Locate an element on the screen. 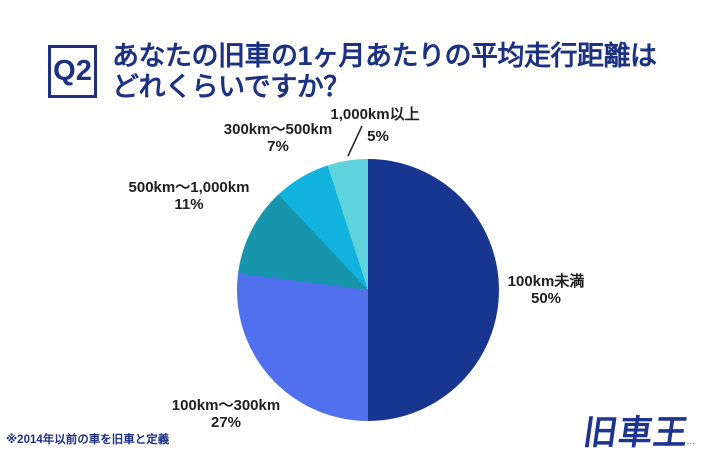 The width and height of the screenshot is (710, 474). slice-label-text: 1,000km以上 is located at coordinates (375, 114).